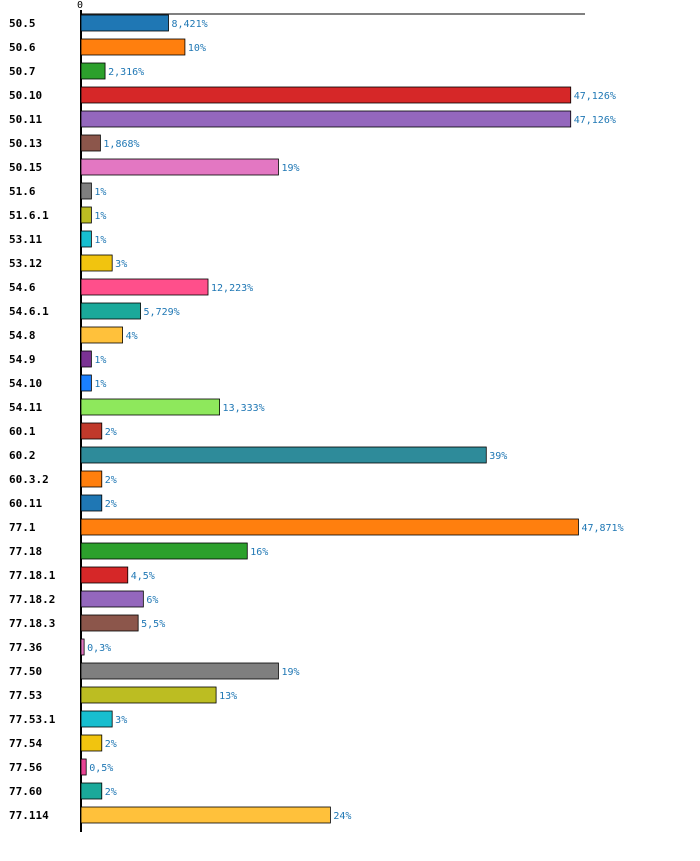 The height and width of the screenshot is (861, 700). What do you see at coordinates (22, 287) in the screenshot?
I see `category-label-54-6: 54.6` at bounding box center [22, 287].